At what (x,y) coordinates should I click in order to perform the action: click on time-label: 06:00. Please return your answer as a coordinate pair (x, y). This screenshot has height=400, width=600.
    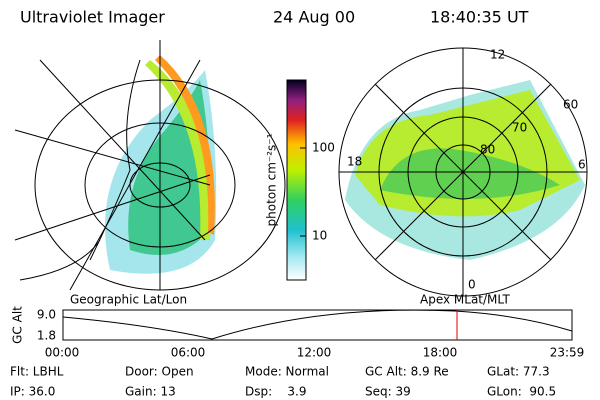
    Looking at the image, I should click on (188, 353).